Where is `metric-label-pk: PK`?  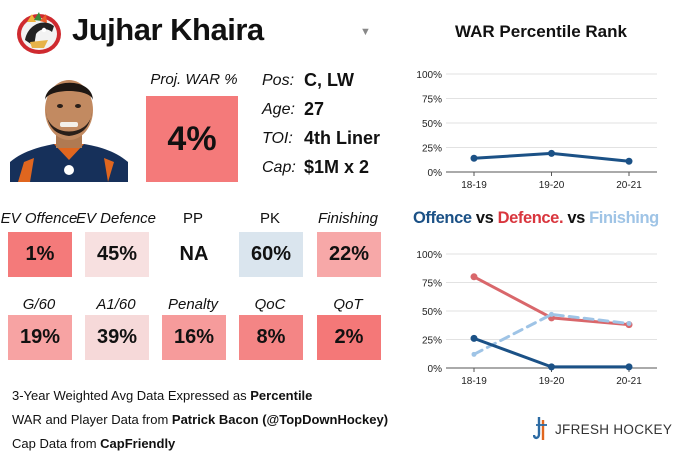
metric-label-pk: PK is located at coordinates (269, 218).